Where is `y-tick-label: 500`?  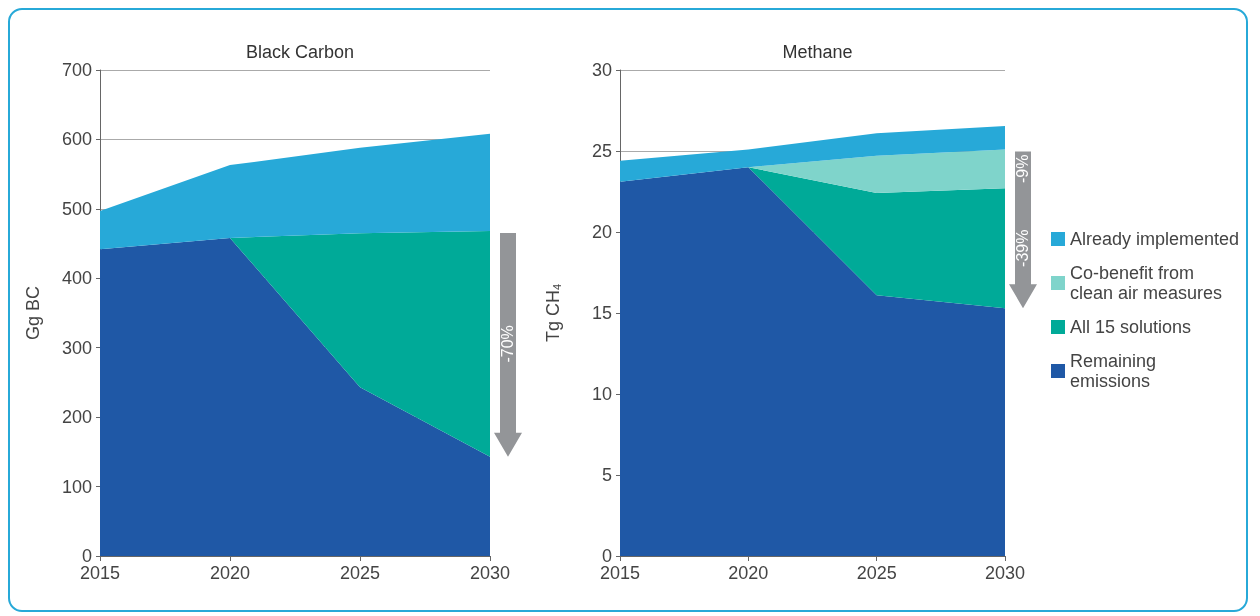 y-tick-label: 500 is located at coordinates (76, 208).